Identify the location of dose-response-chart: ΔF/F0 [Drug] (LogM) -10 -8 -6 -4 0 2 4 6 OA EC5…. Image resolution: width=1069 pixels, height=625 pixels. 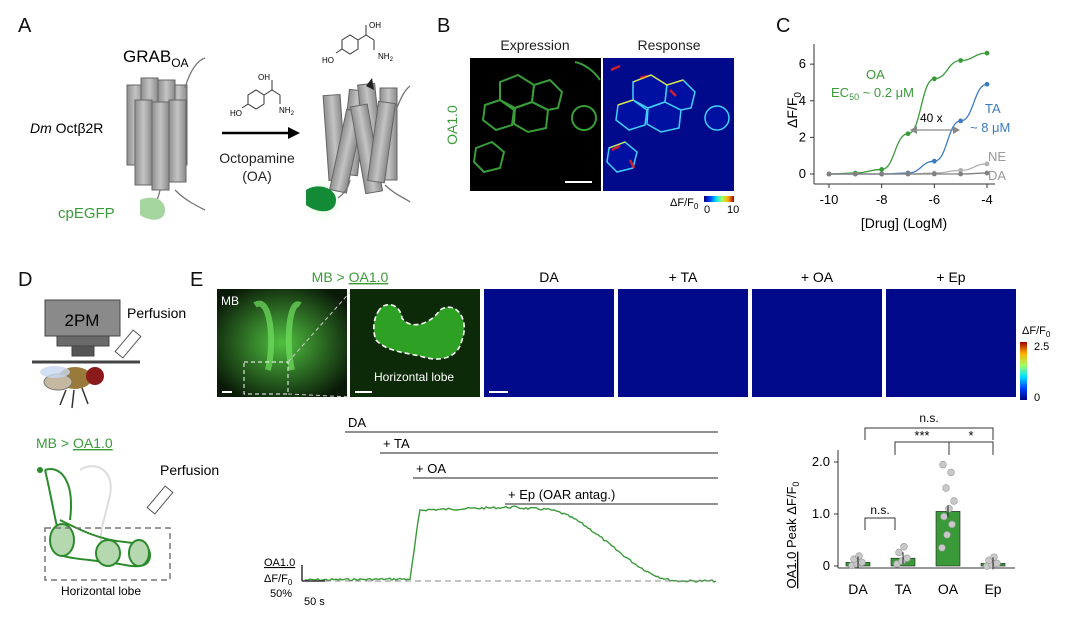
(897, 137).